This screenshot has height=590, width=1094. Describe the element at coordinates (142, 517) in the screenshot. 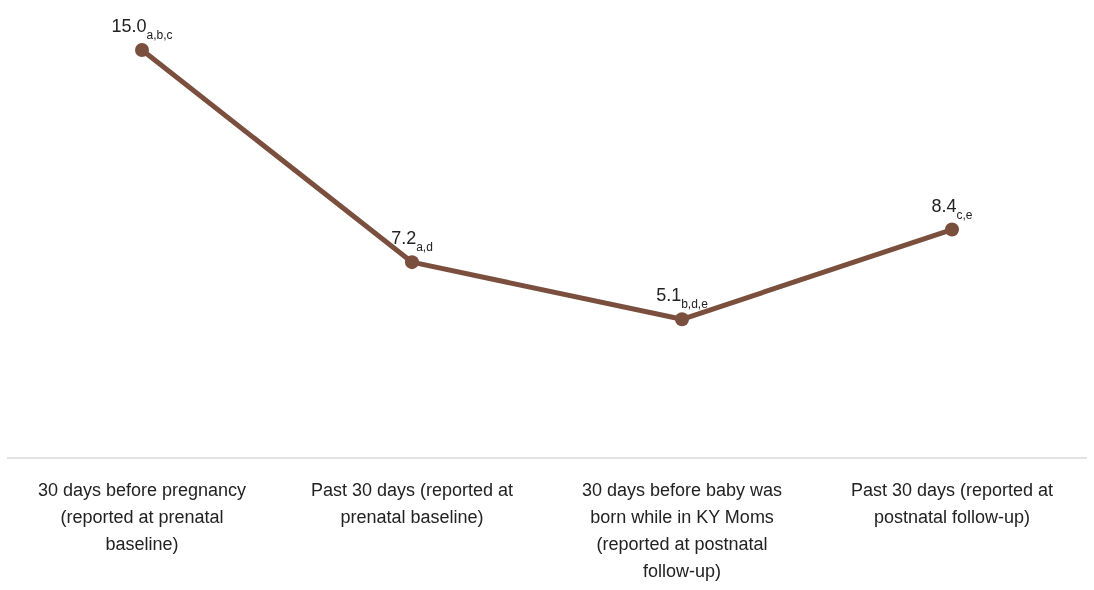

I see `x-tick-label: 30 days before pregnancy (reported at prenatal baseline)` at that location.